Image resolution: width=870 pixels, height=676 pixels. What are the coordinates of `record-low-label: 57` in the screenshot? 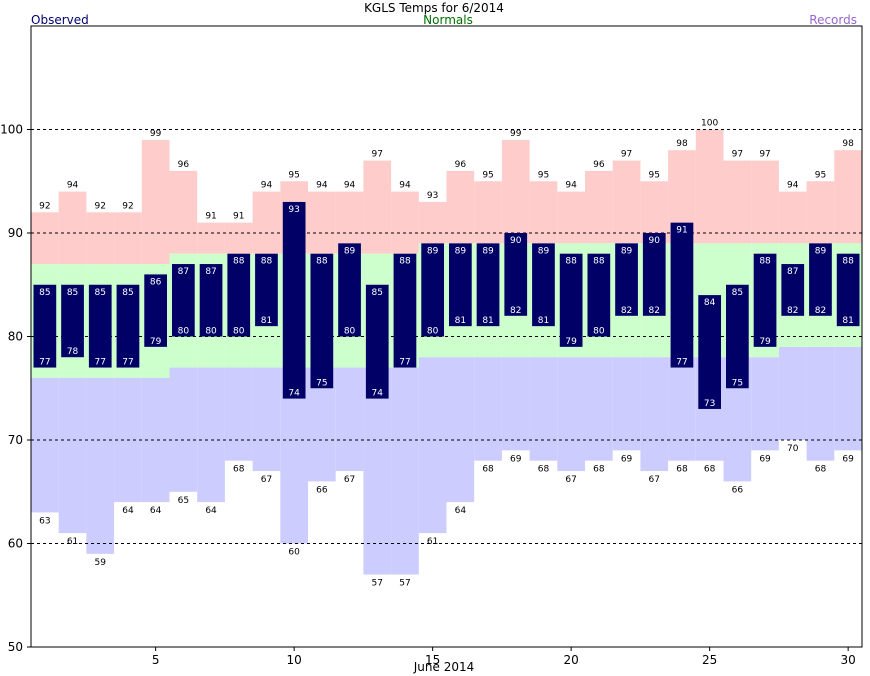 It's located at (377, 584).